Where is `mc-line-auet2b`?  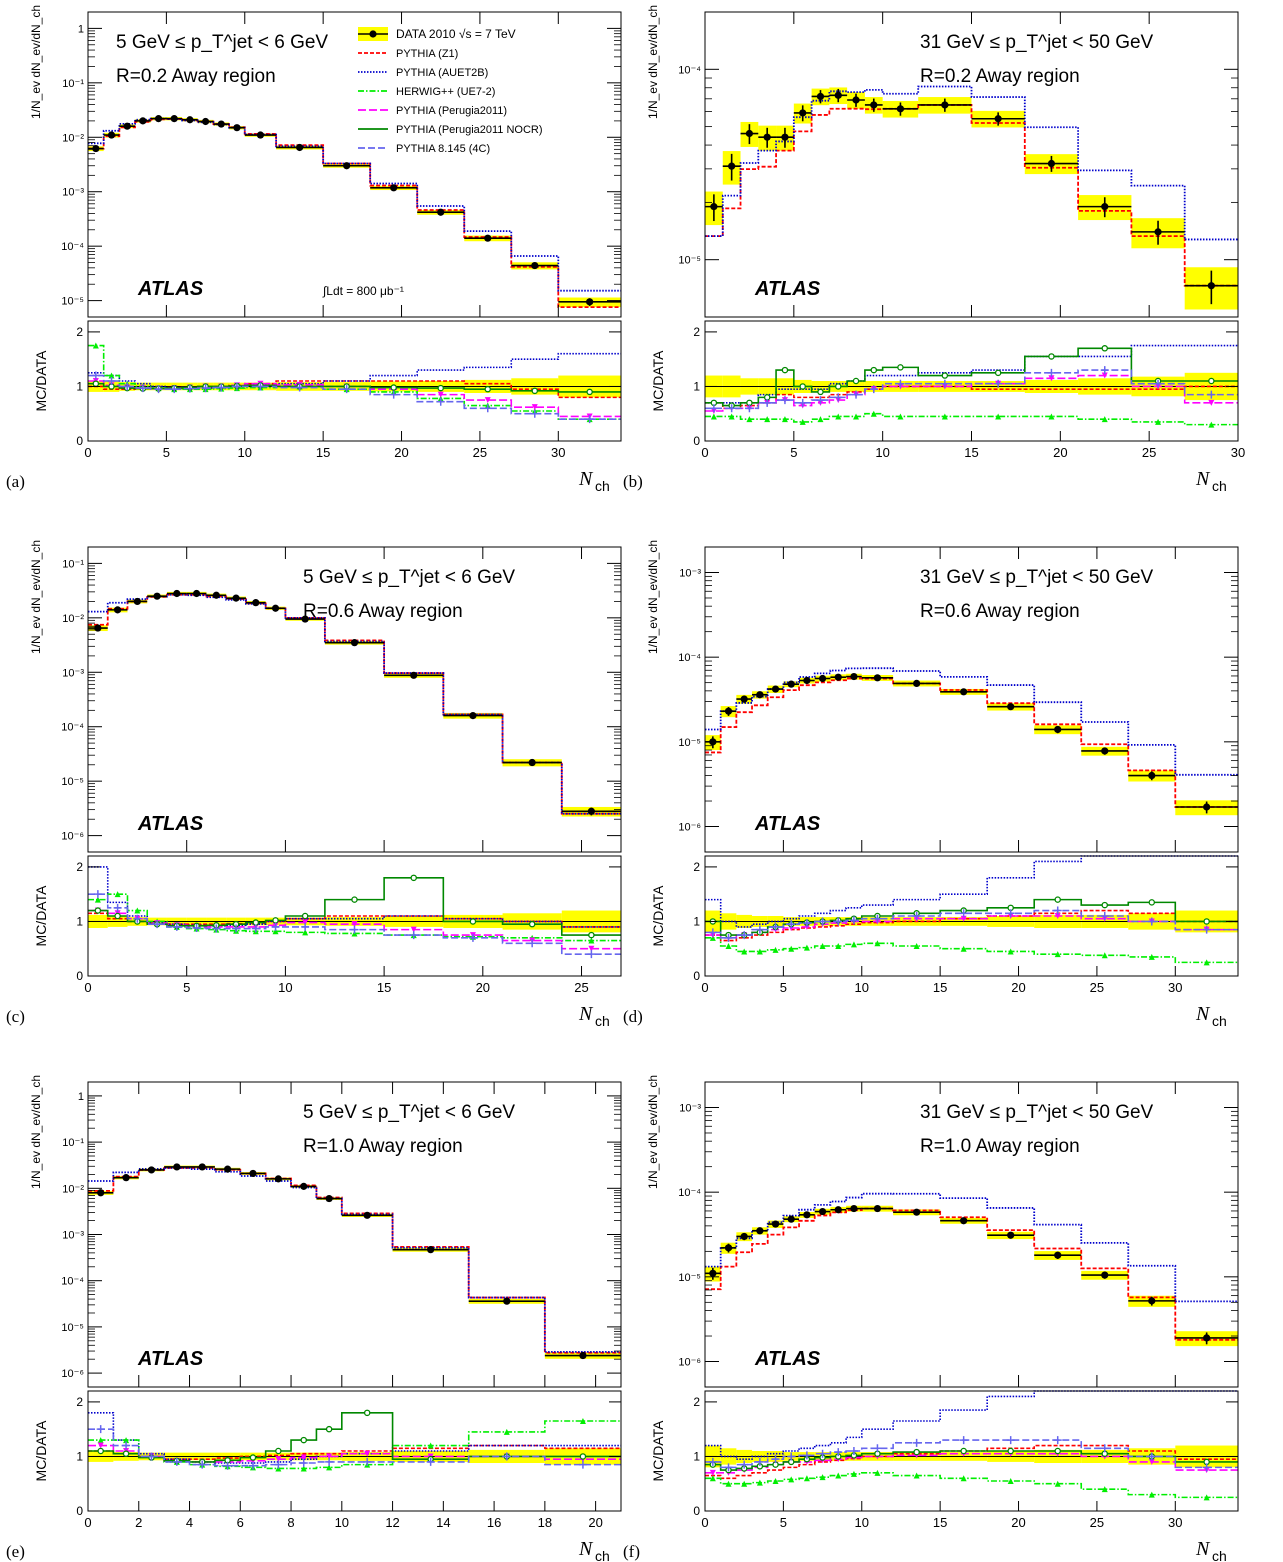
mc-line-auet2b is located at coordinates (354, 704).